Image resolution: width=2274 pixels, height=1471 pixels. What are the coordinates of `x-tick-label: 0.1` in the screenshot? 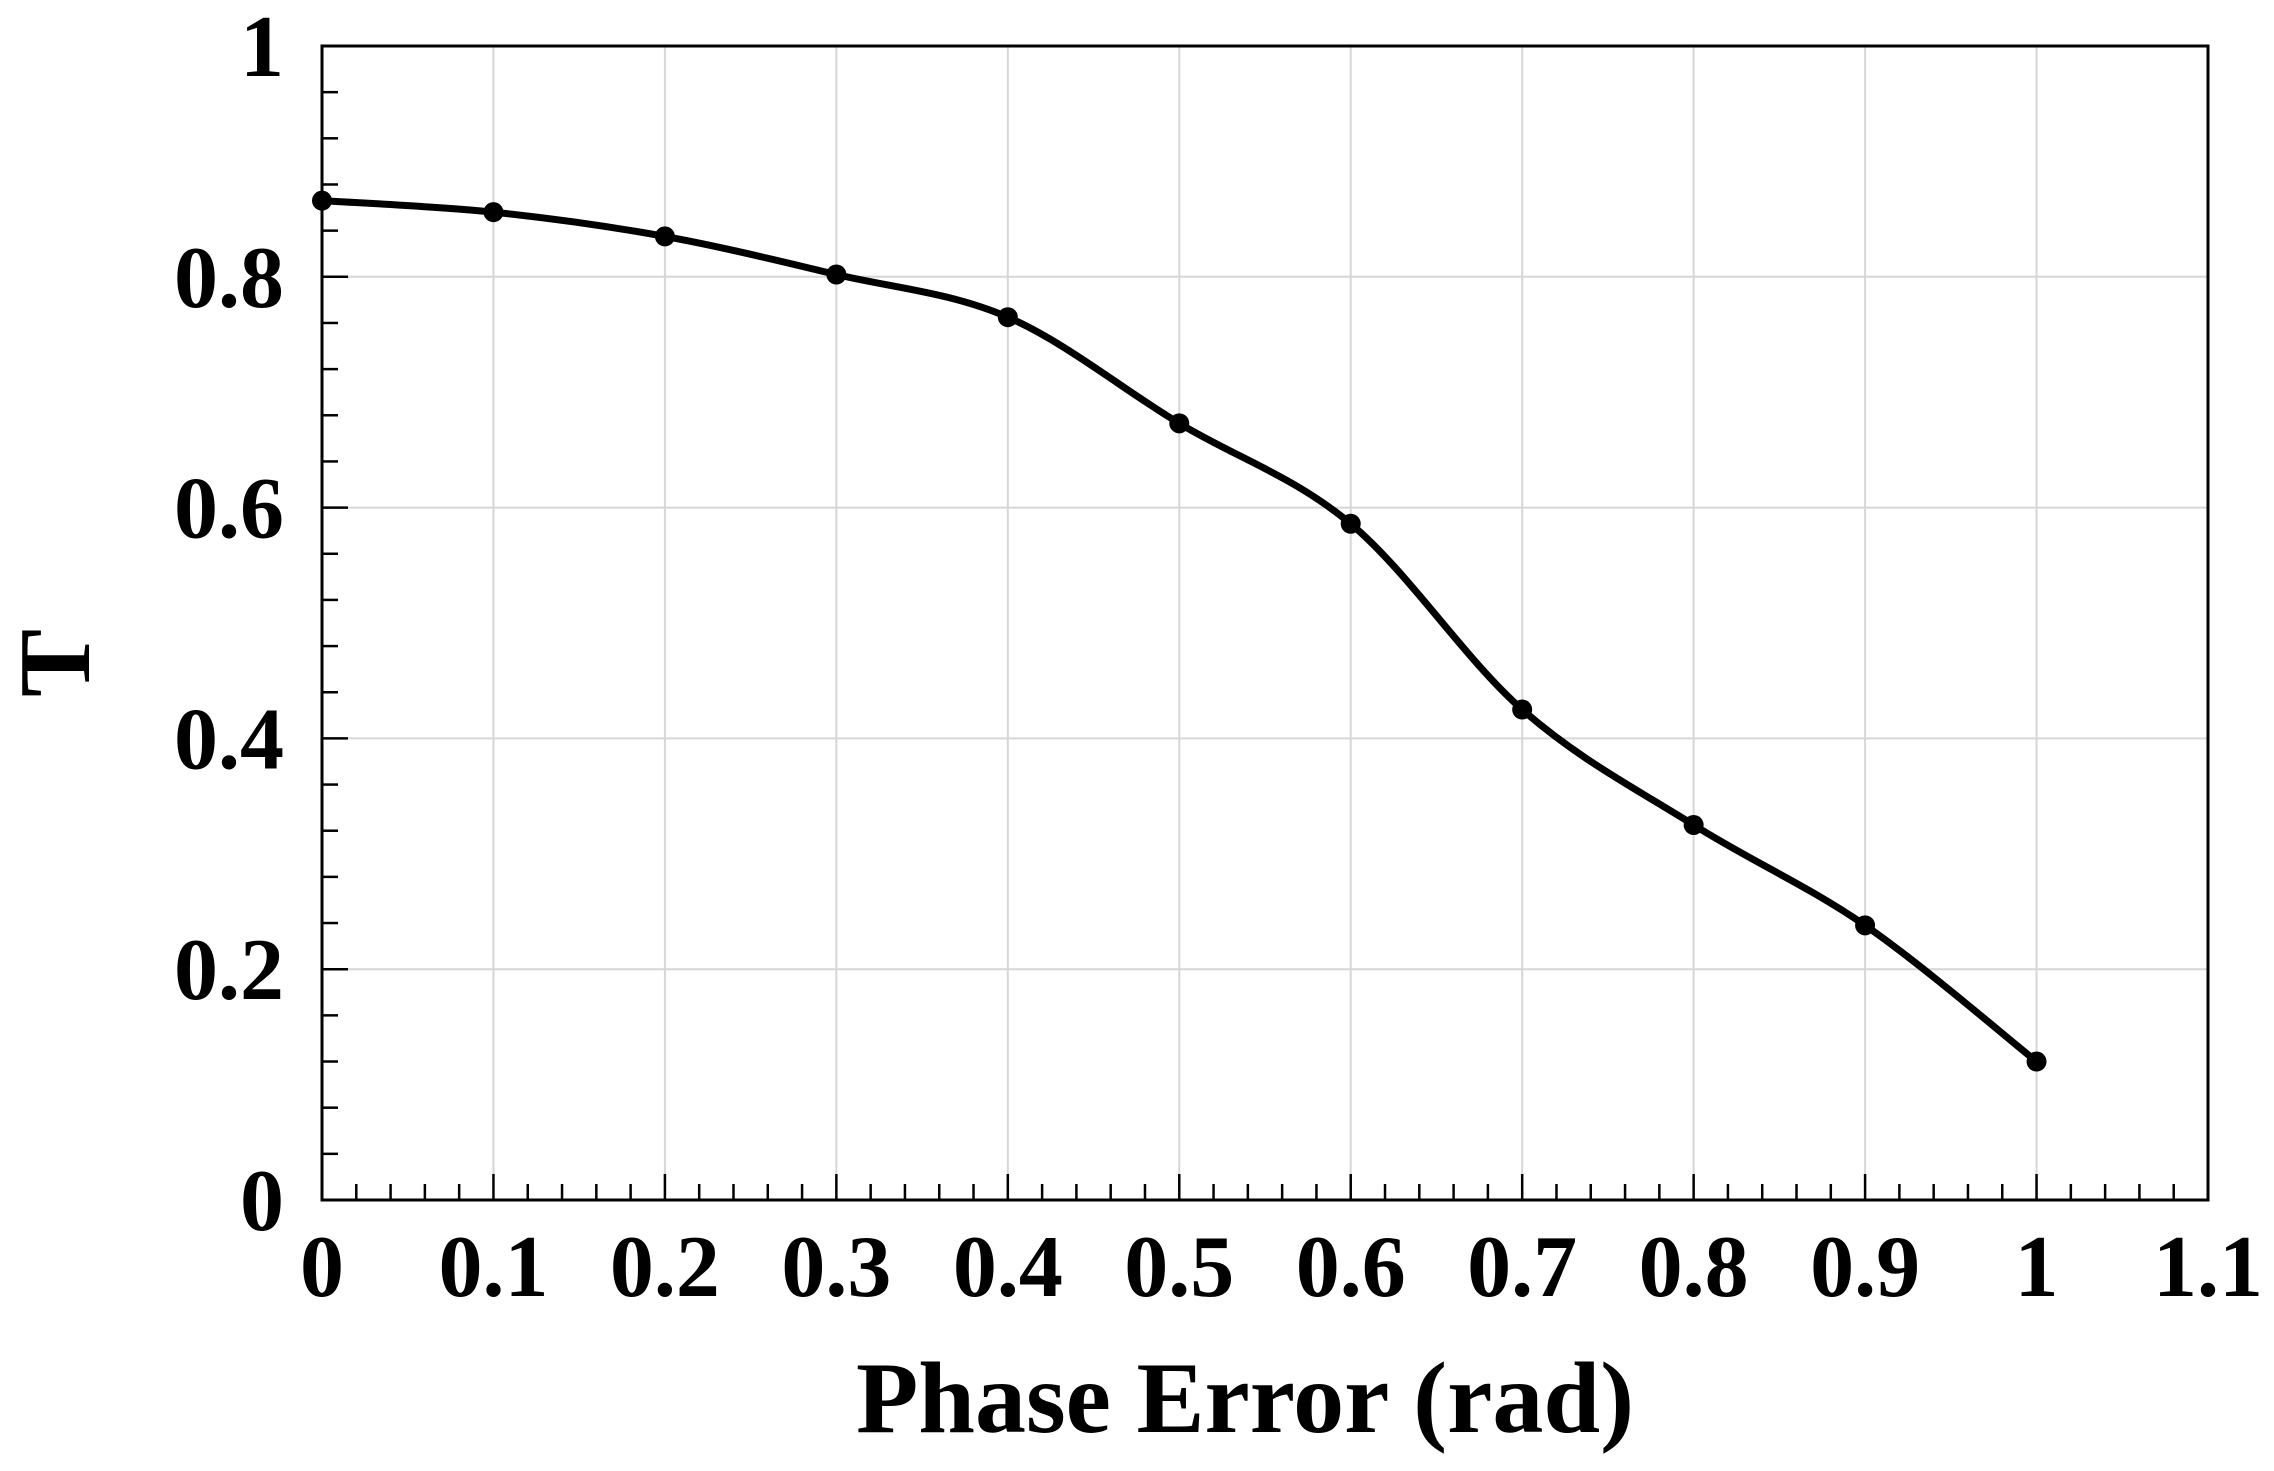 It's located at (493, 1267).